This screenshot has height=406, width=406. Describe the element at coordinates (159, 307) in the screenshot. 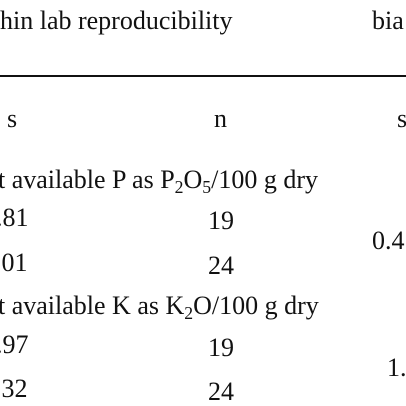

I see `section-label-k: t available K as K2O/100 g dry` at that location.